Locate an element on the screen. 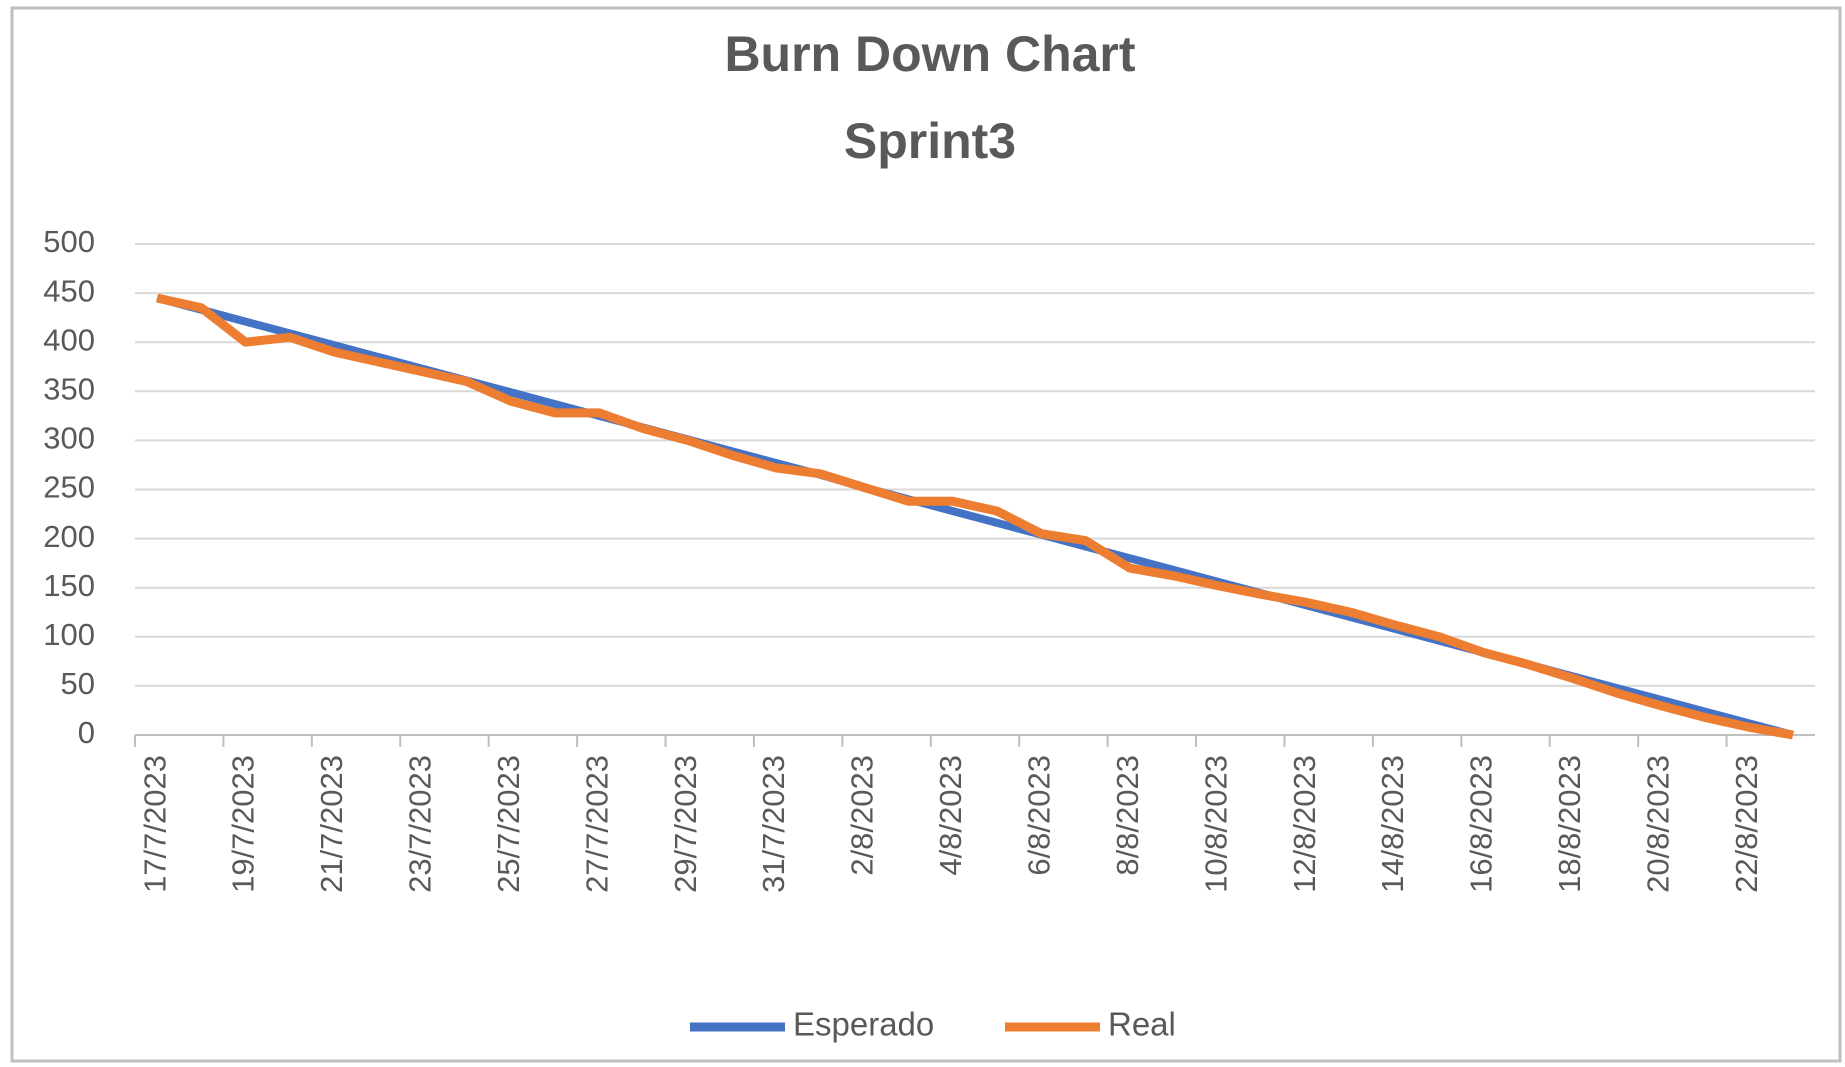 Image resolution: width=1845 pixels, height=1067 pixels. y-tick-label: 150 is located at coordinates (69, 585).